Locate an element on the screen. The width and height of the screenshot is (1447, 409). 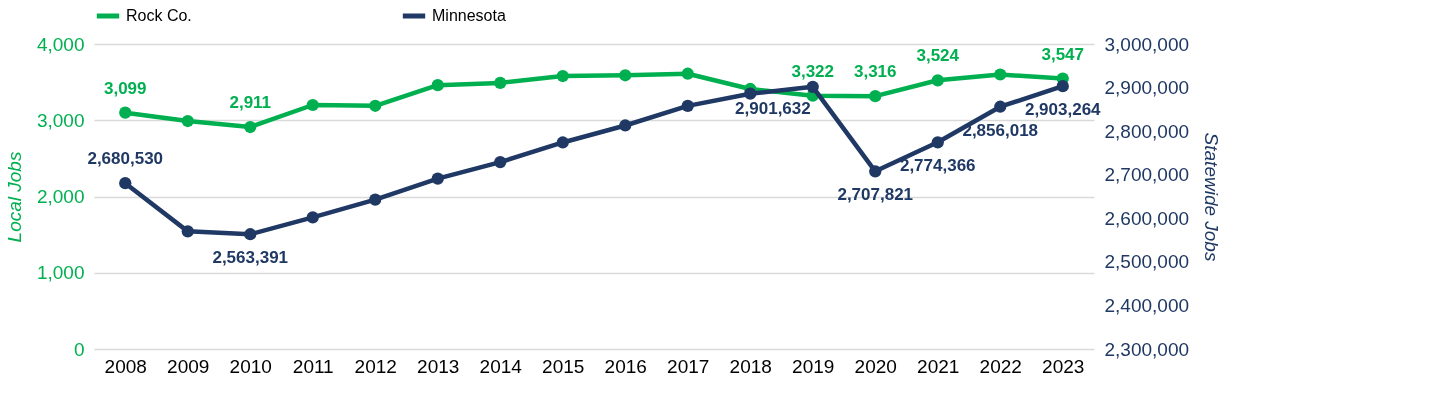
x-tick-label: 2013 is located at coordinates (438, 366).